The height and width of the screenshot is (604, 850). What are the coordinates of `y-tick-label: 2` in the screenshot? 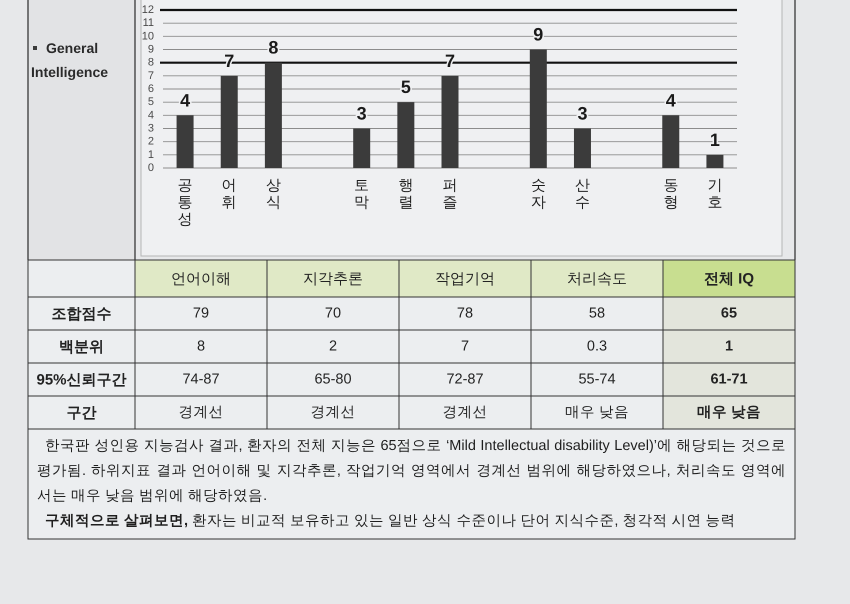 It's located at (151, 142).